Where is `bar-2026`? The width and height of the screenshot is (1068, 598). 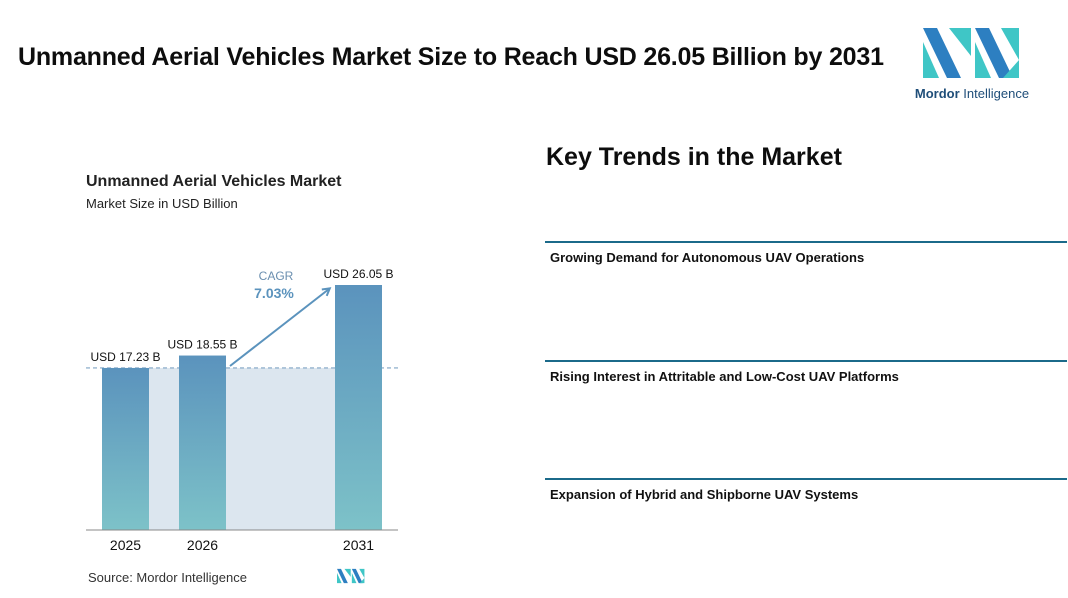 bar-2026 is located at coordinates (202, 442).